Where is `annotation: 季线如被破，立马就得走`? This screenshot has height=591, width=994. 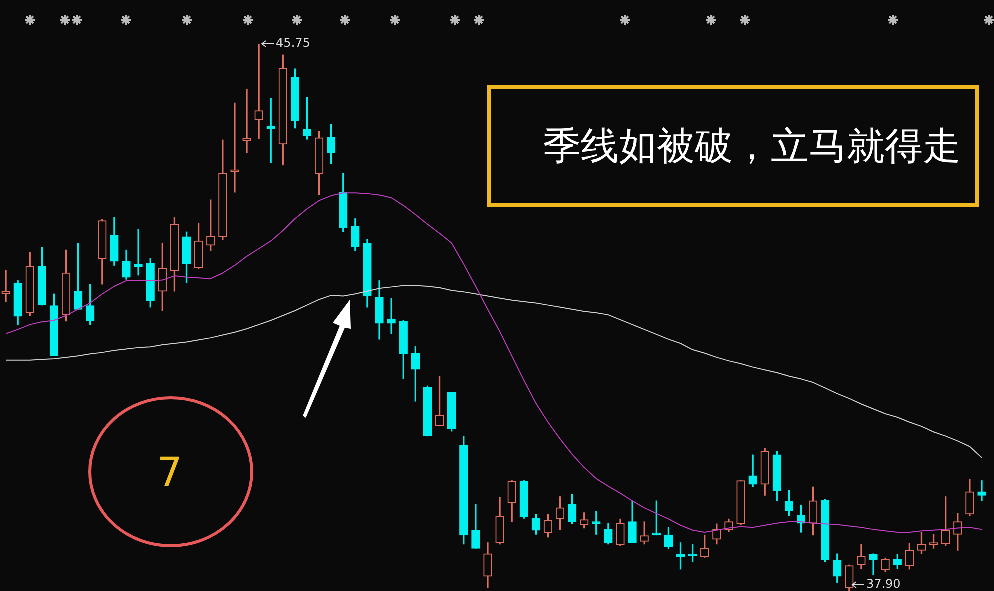 annotation: 季线如被破，立马就得走 is located at coordinates (733, 146).